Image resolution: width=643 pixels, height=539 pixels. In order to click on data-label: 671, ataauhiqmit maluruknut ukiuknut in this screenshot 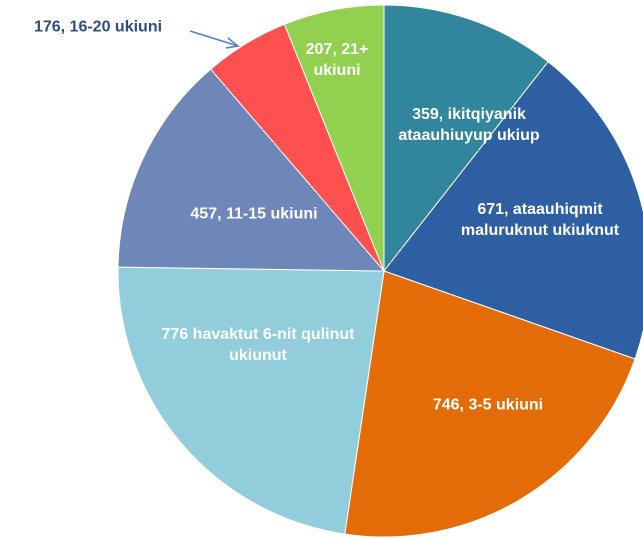, I will do `click(540, 220)`.